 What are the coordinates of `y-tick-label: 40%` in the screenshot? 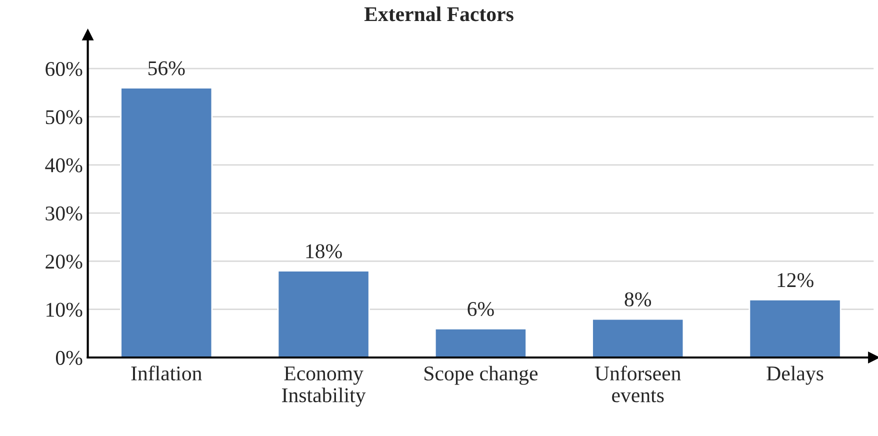 It's located at (63, 165).